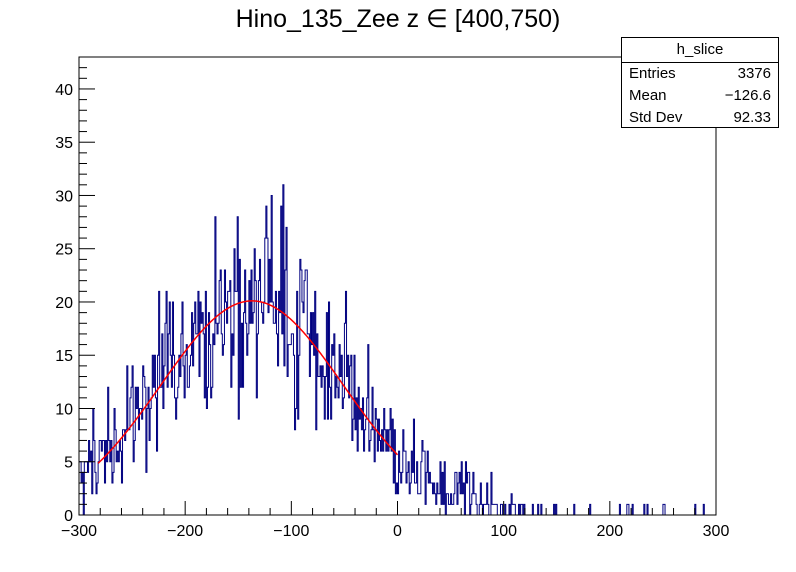 The image size is (796, 572). What do you see at coordinates (397, 531) in the screenshot?
I see `x-tick-label: 0` at bounding box center [397, 531].